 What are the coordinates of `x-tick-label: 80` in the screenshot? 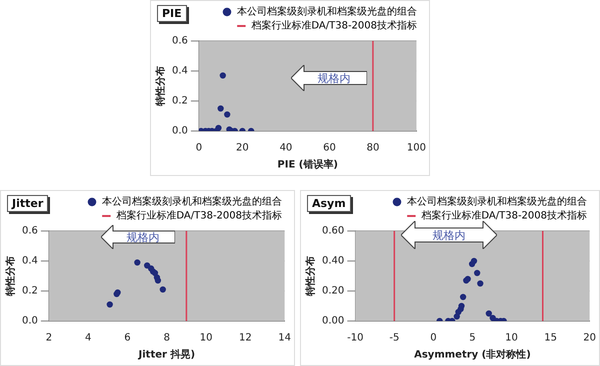 It's located at (373, 148).